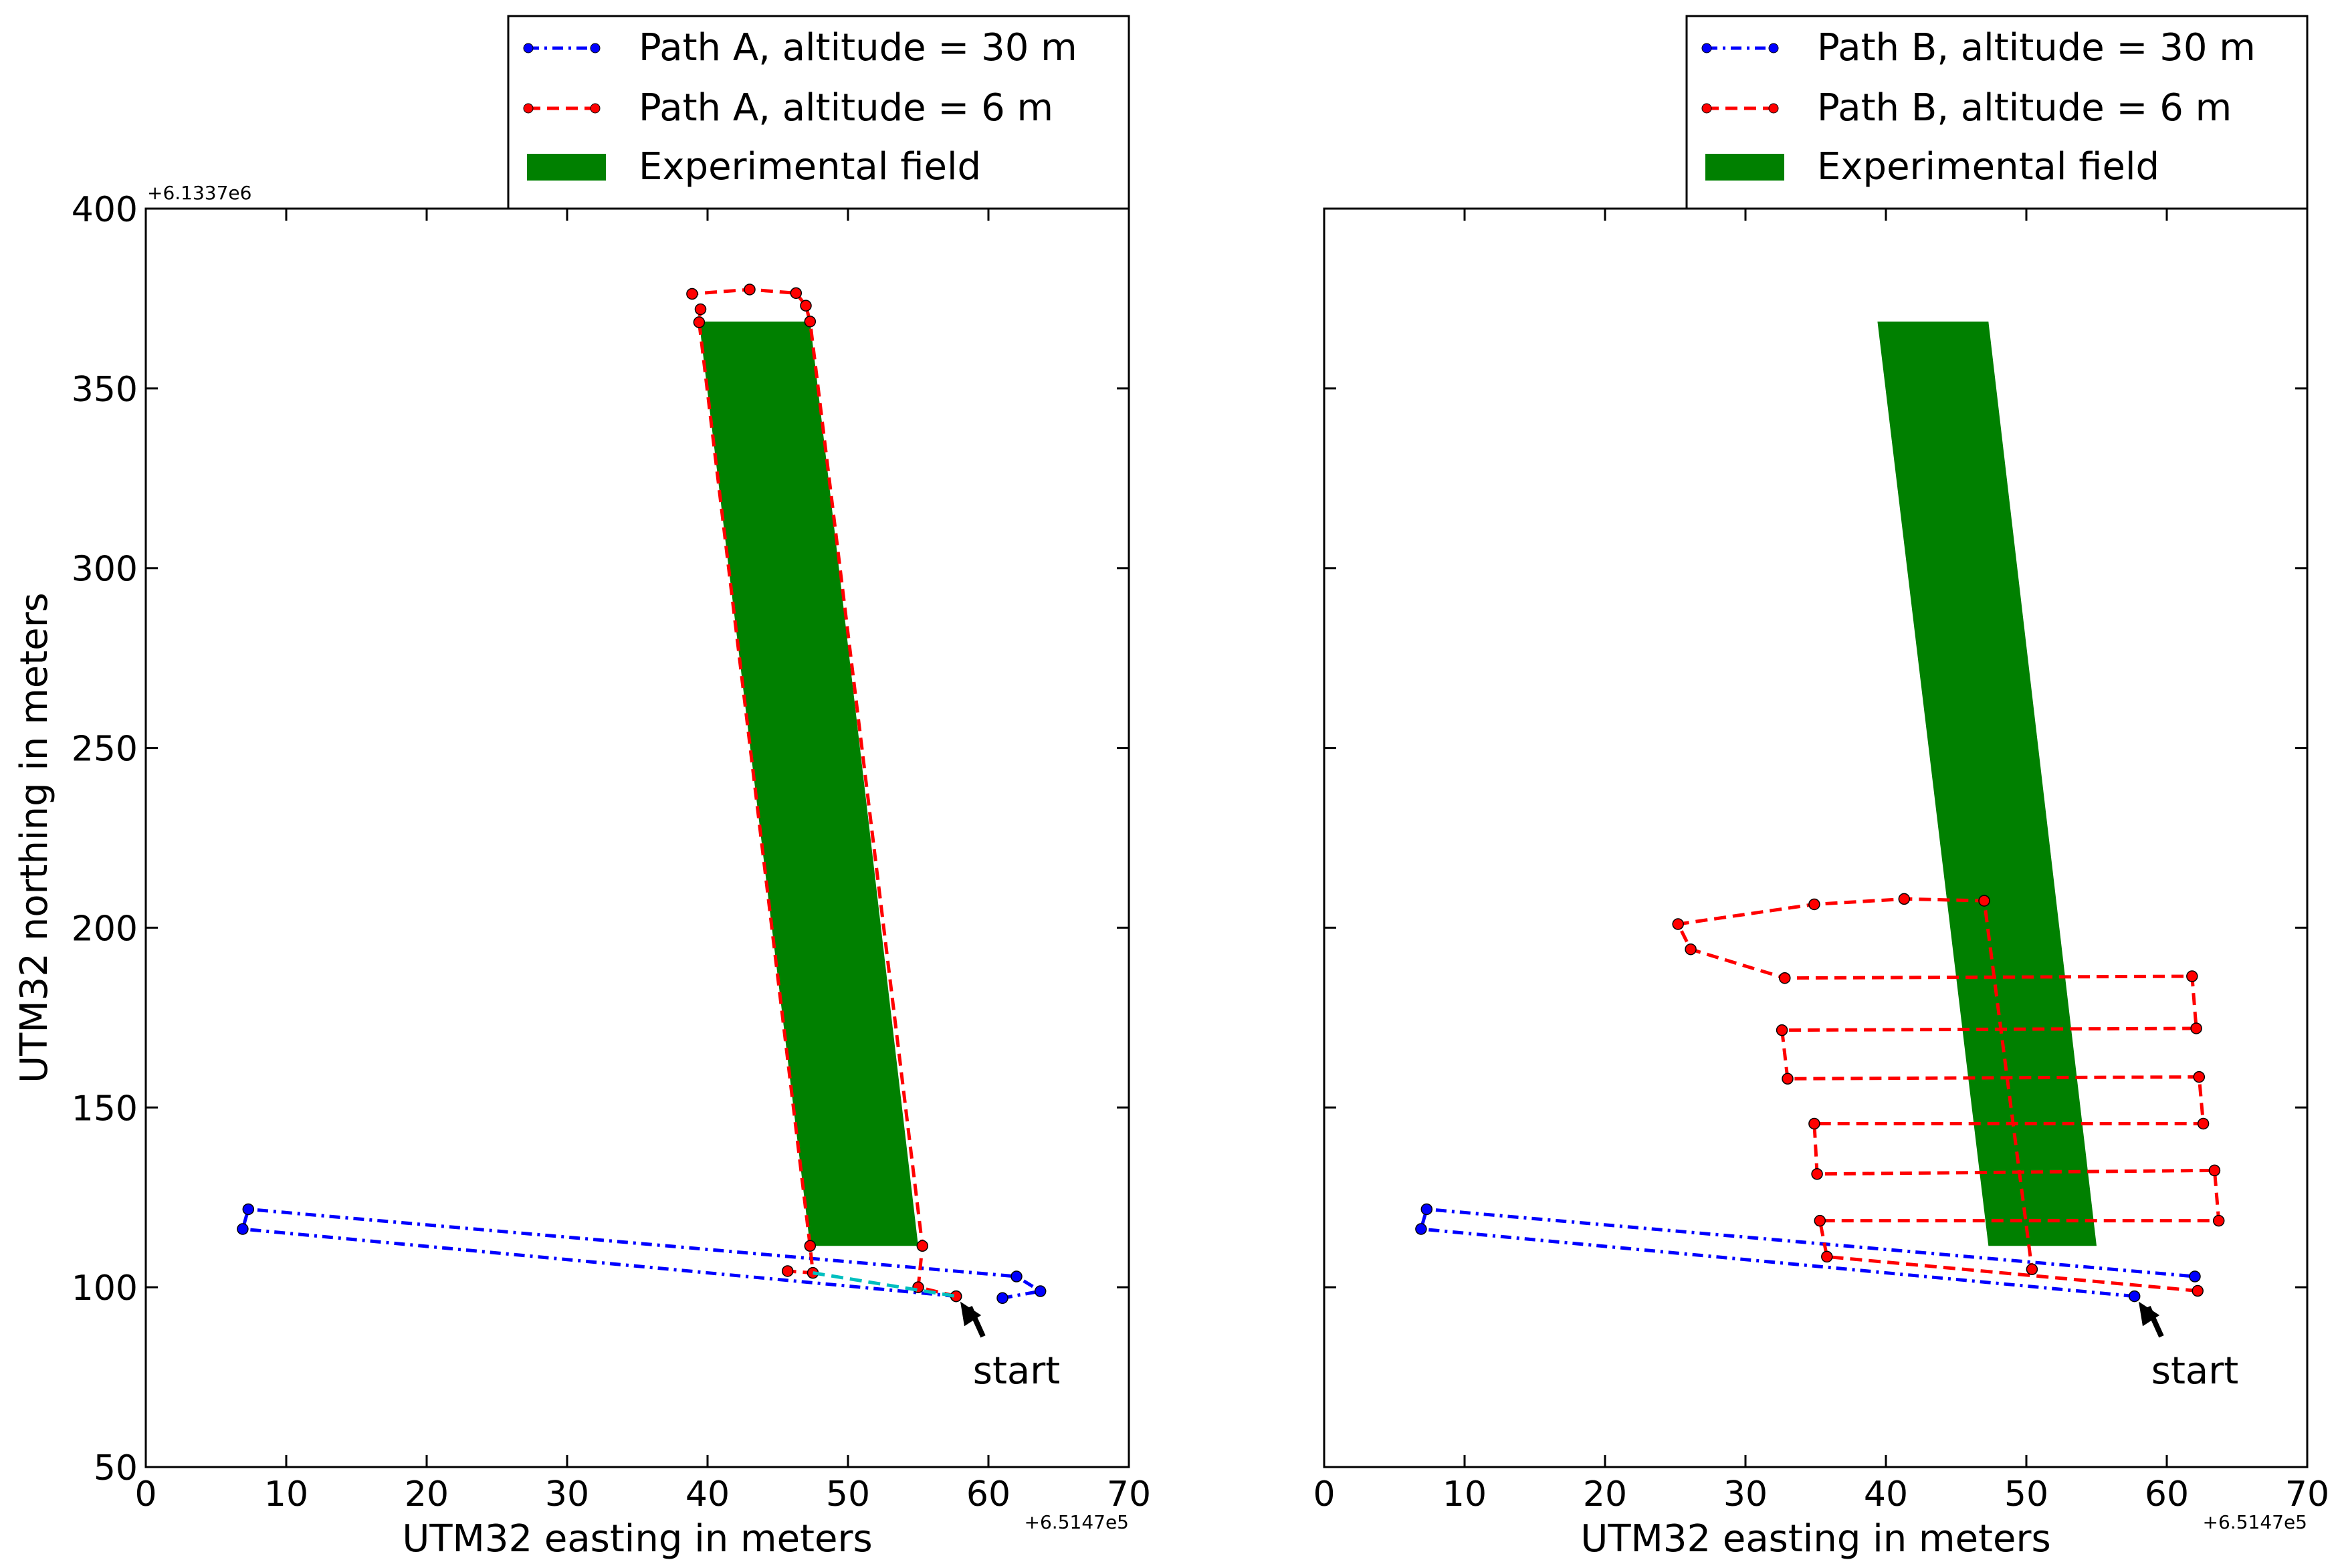 Image resolution: width=2342 pixels, height=1568 pixels. What do you see at coordinates (2036, 48) in the screenshot?
I see `panel-b-legend-label-30m: Path B, altitude = 30 m` at bounding box center [2036, 48].